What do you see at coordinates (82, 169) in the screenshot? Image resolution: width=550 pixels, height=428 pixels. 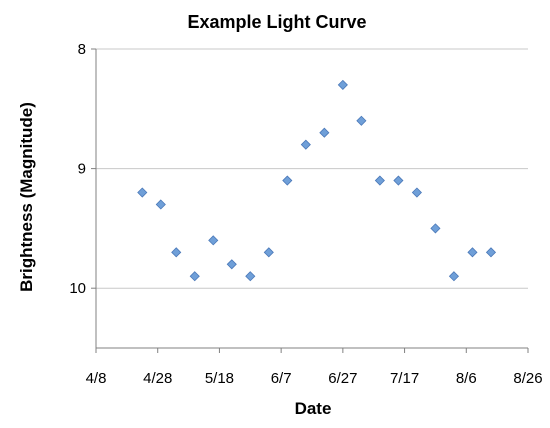 I see `y-tick-label: 9` at bounding box center [82, 169].